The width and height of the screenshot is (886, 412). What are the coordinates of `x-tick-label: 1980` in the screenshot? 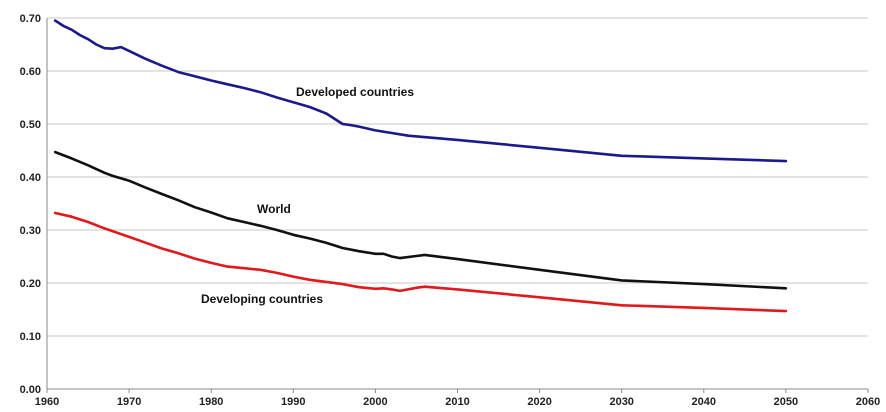 It's located at (211, 402).